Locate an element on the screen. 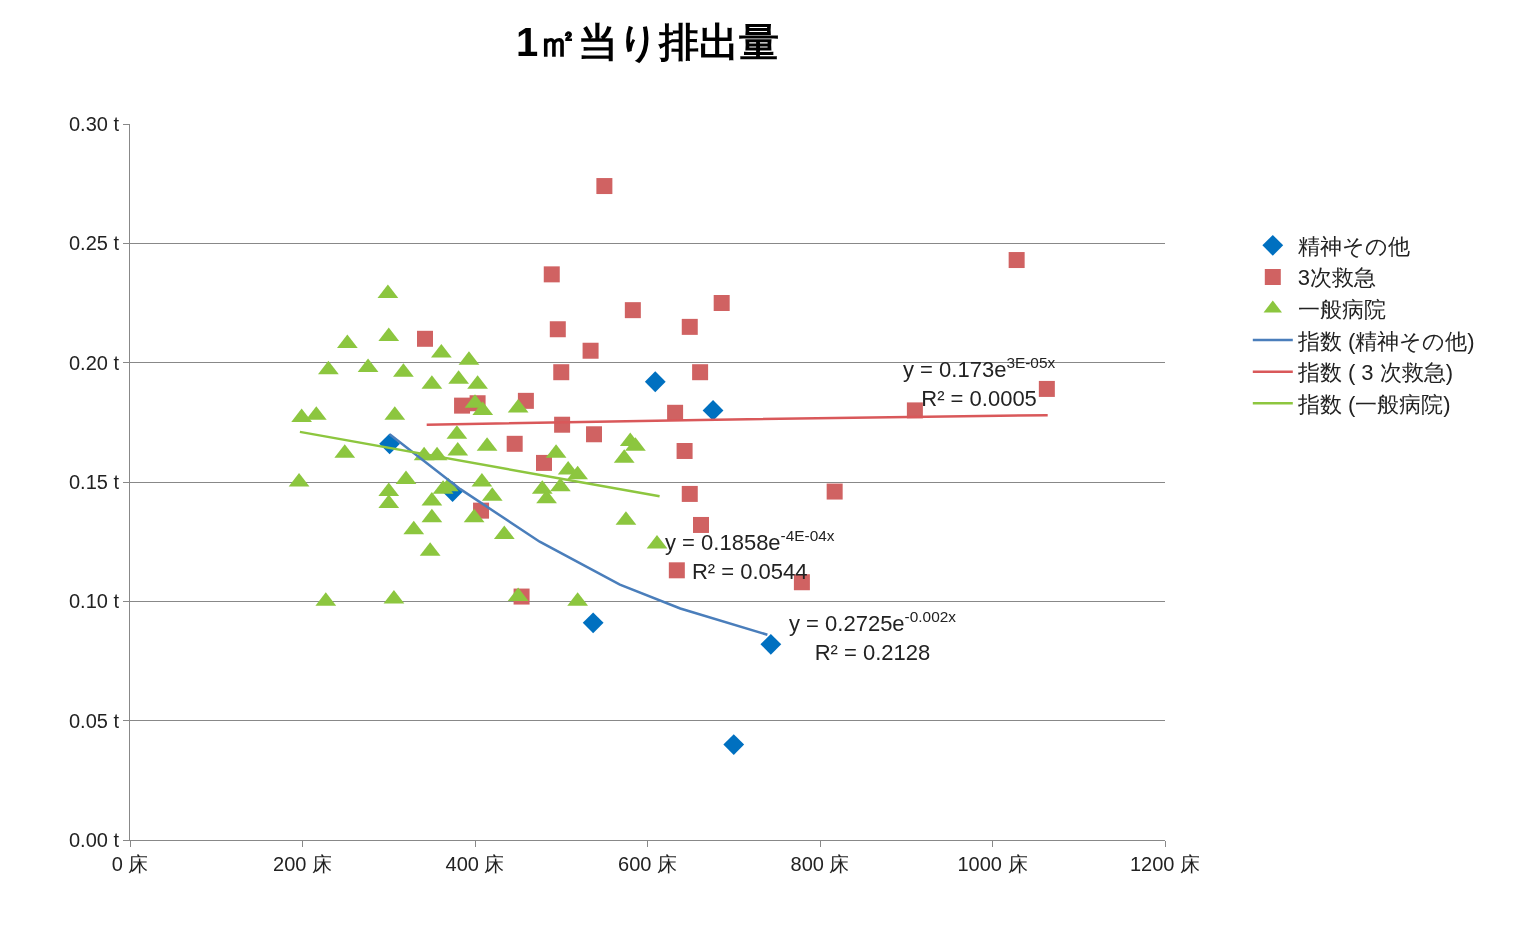 Image resolution: width=1536 pixels, height=927 pixels. y-tick-label: 0.00 t is located at coordinates (94, 840).